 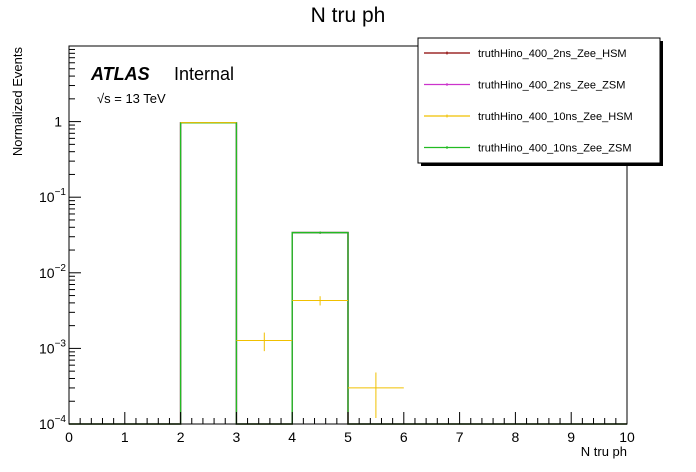 What do you see at coordinates (404, 437) in the screenshot?
I see `x-tick-label: 6` at bounding box center [404, 437].